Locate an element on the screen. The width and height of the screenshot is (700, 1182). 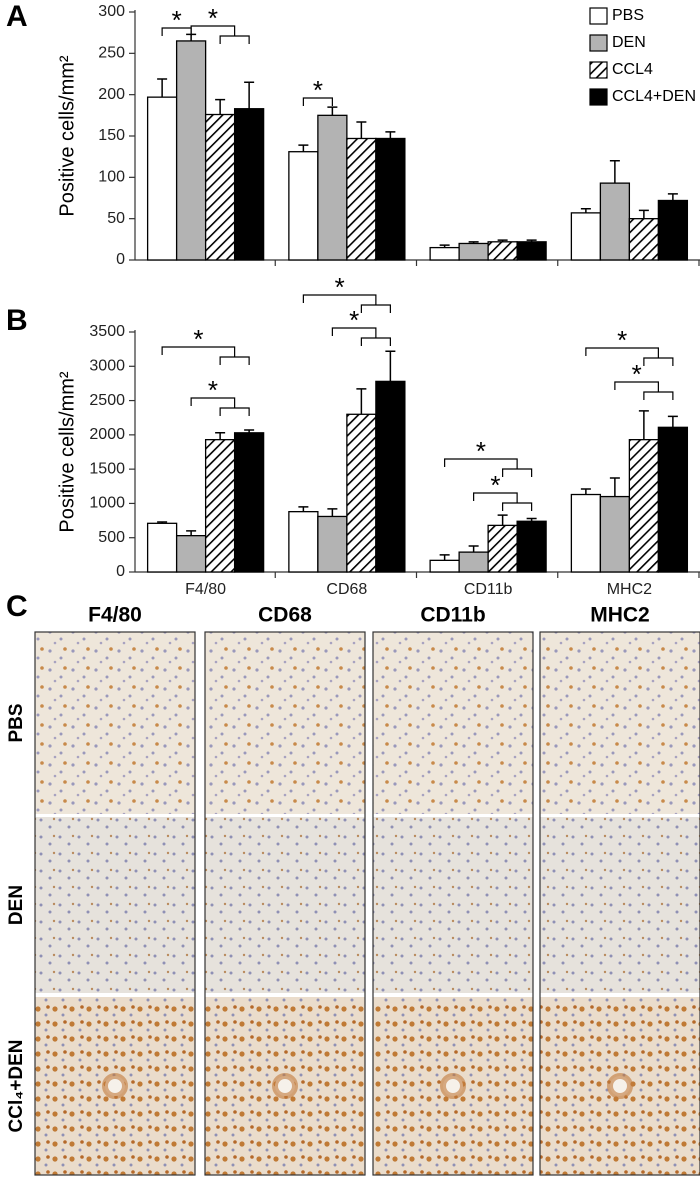
x-tick-label: F4/80 is located at coordinates (205, 589).